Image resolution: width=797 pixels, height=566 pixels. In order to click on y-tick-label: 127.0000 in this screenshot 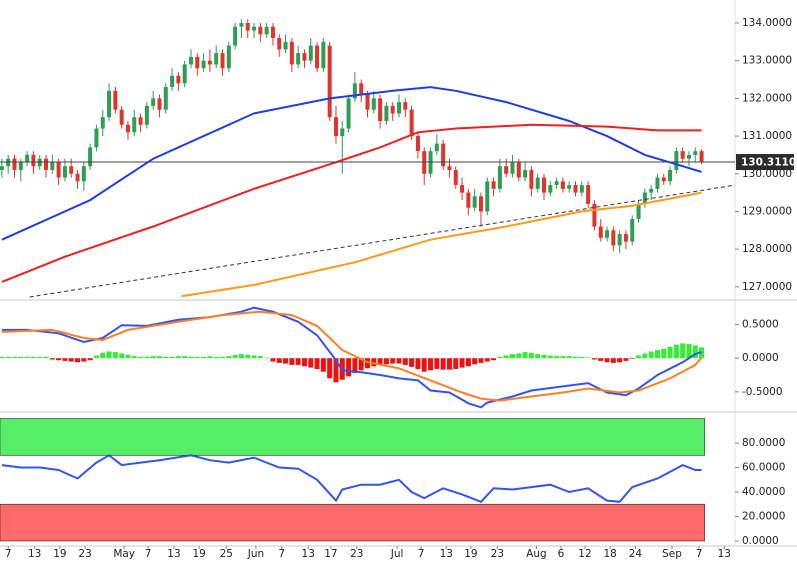, I will do `click(767, 287)`.